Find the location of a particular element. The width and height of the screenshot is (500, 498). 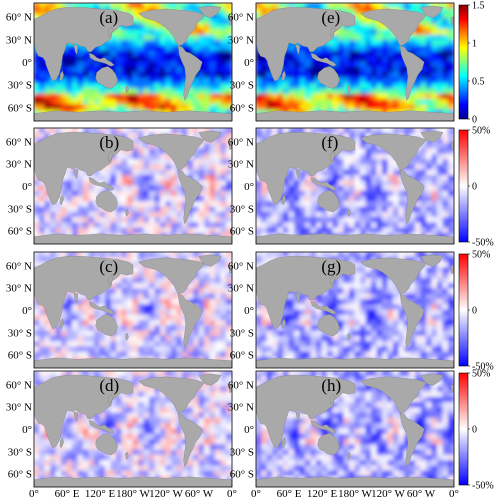

longitude-tick-labels-right: 0° 60° E 120° E 180° W 120° W 60° W 0° is located at coordinates (355, 493).